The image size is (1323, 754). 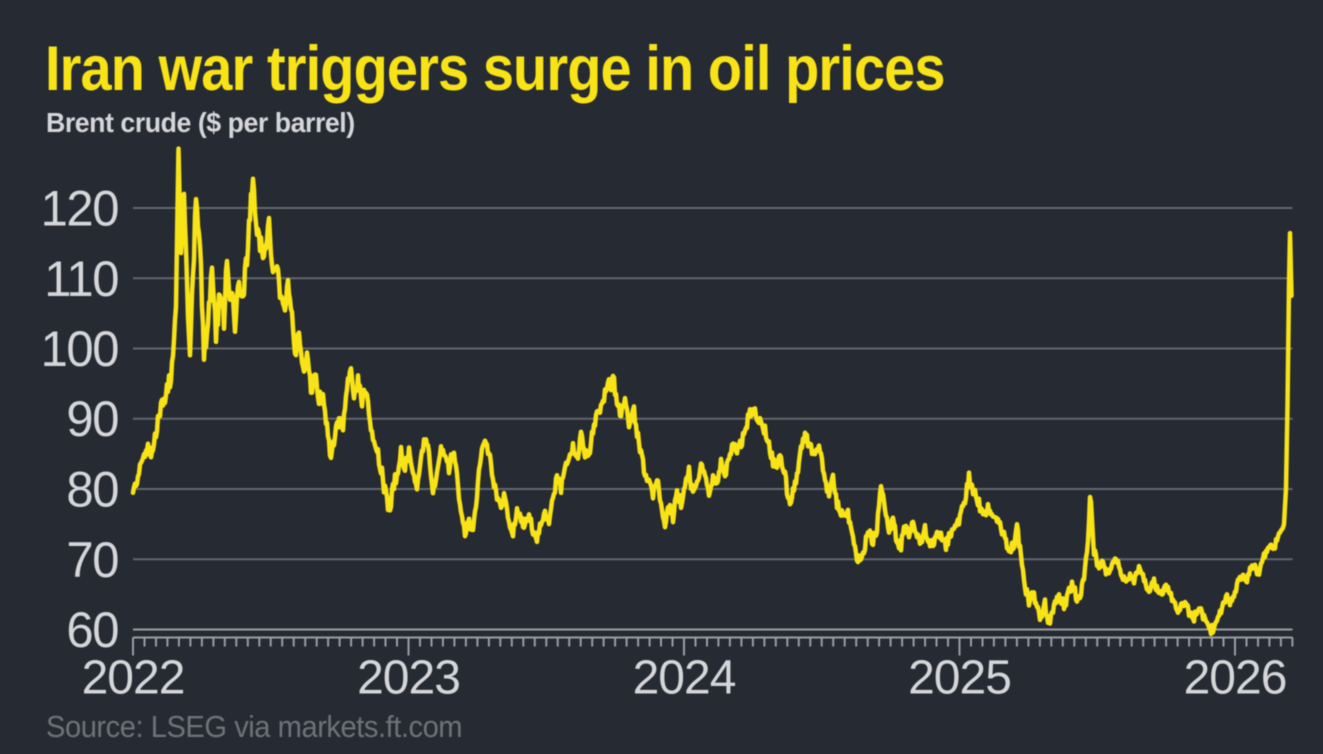 What do you see at coordinates (1235, 678) in the screenshot?
I see `svg-text: 2026` at bounding box center [1235, 678].